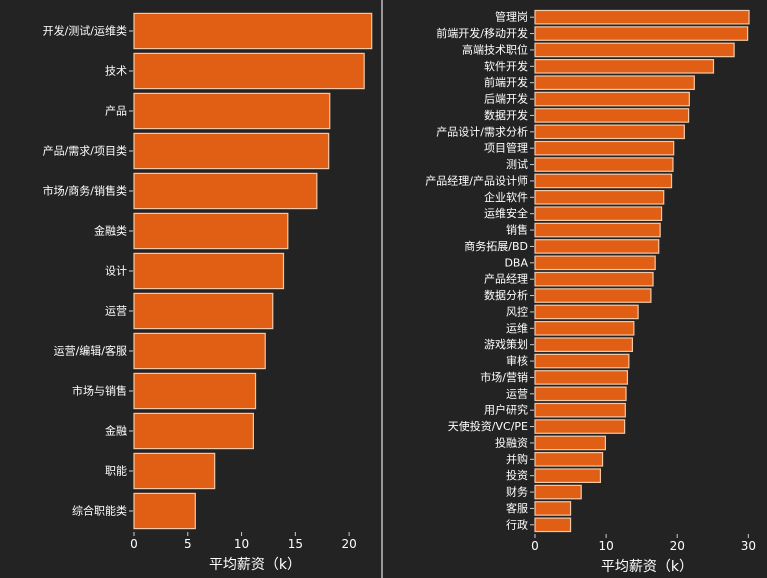  What do you see at coordinates (517, 328) in the screenshot?
I see `y-tick-label: 运维` at bounding box center [517, 328].